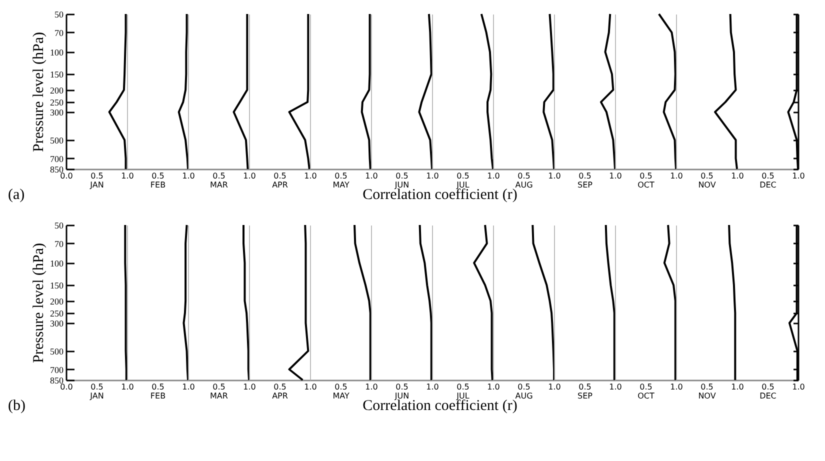  Describe the element at coordinates (17, 406) in the screenshot. I see `text: (b)` at that location.